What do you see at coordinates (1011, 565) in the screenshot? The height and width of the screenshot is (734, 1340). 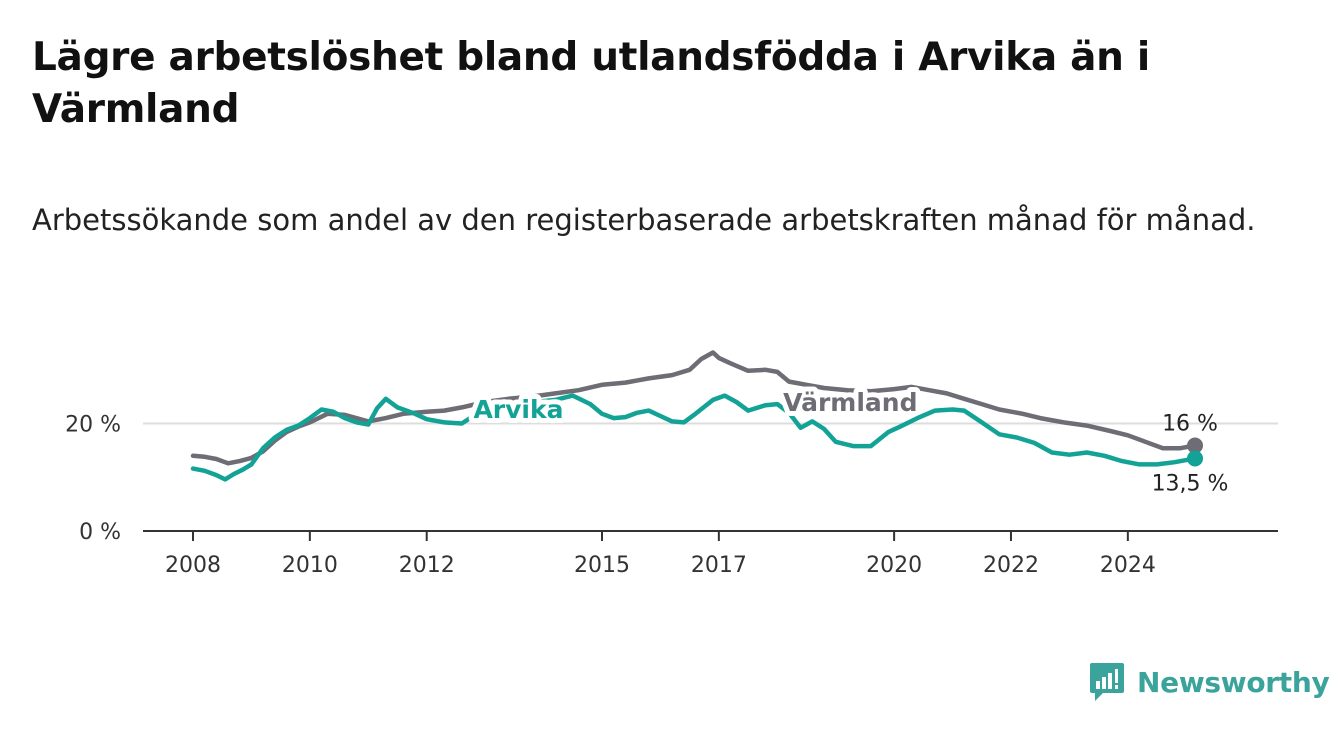 I see `x-tick-label: 2022` at bounding box center [1011, 565].